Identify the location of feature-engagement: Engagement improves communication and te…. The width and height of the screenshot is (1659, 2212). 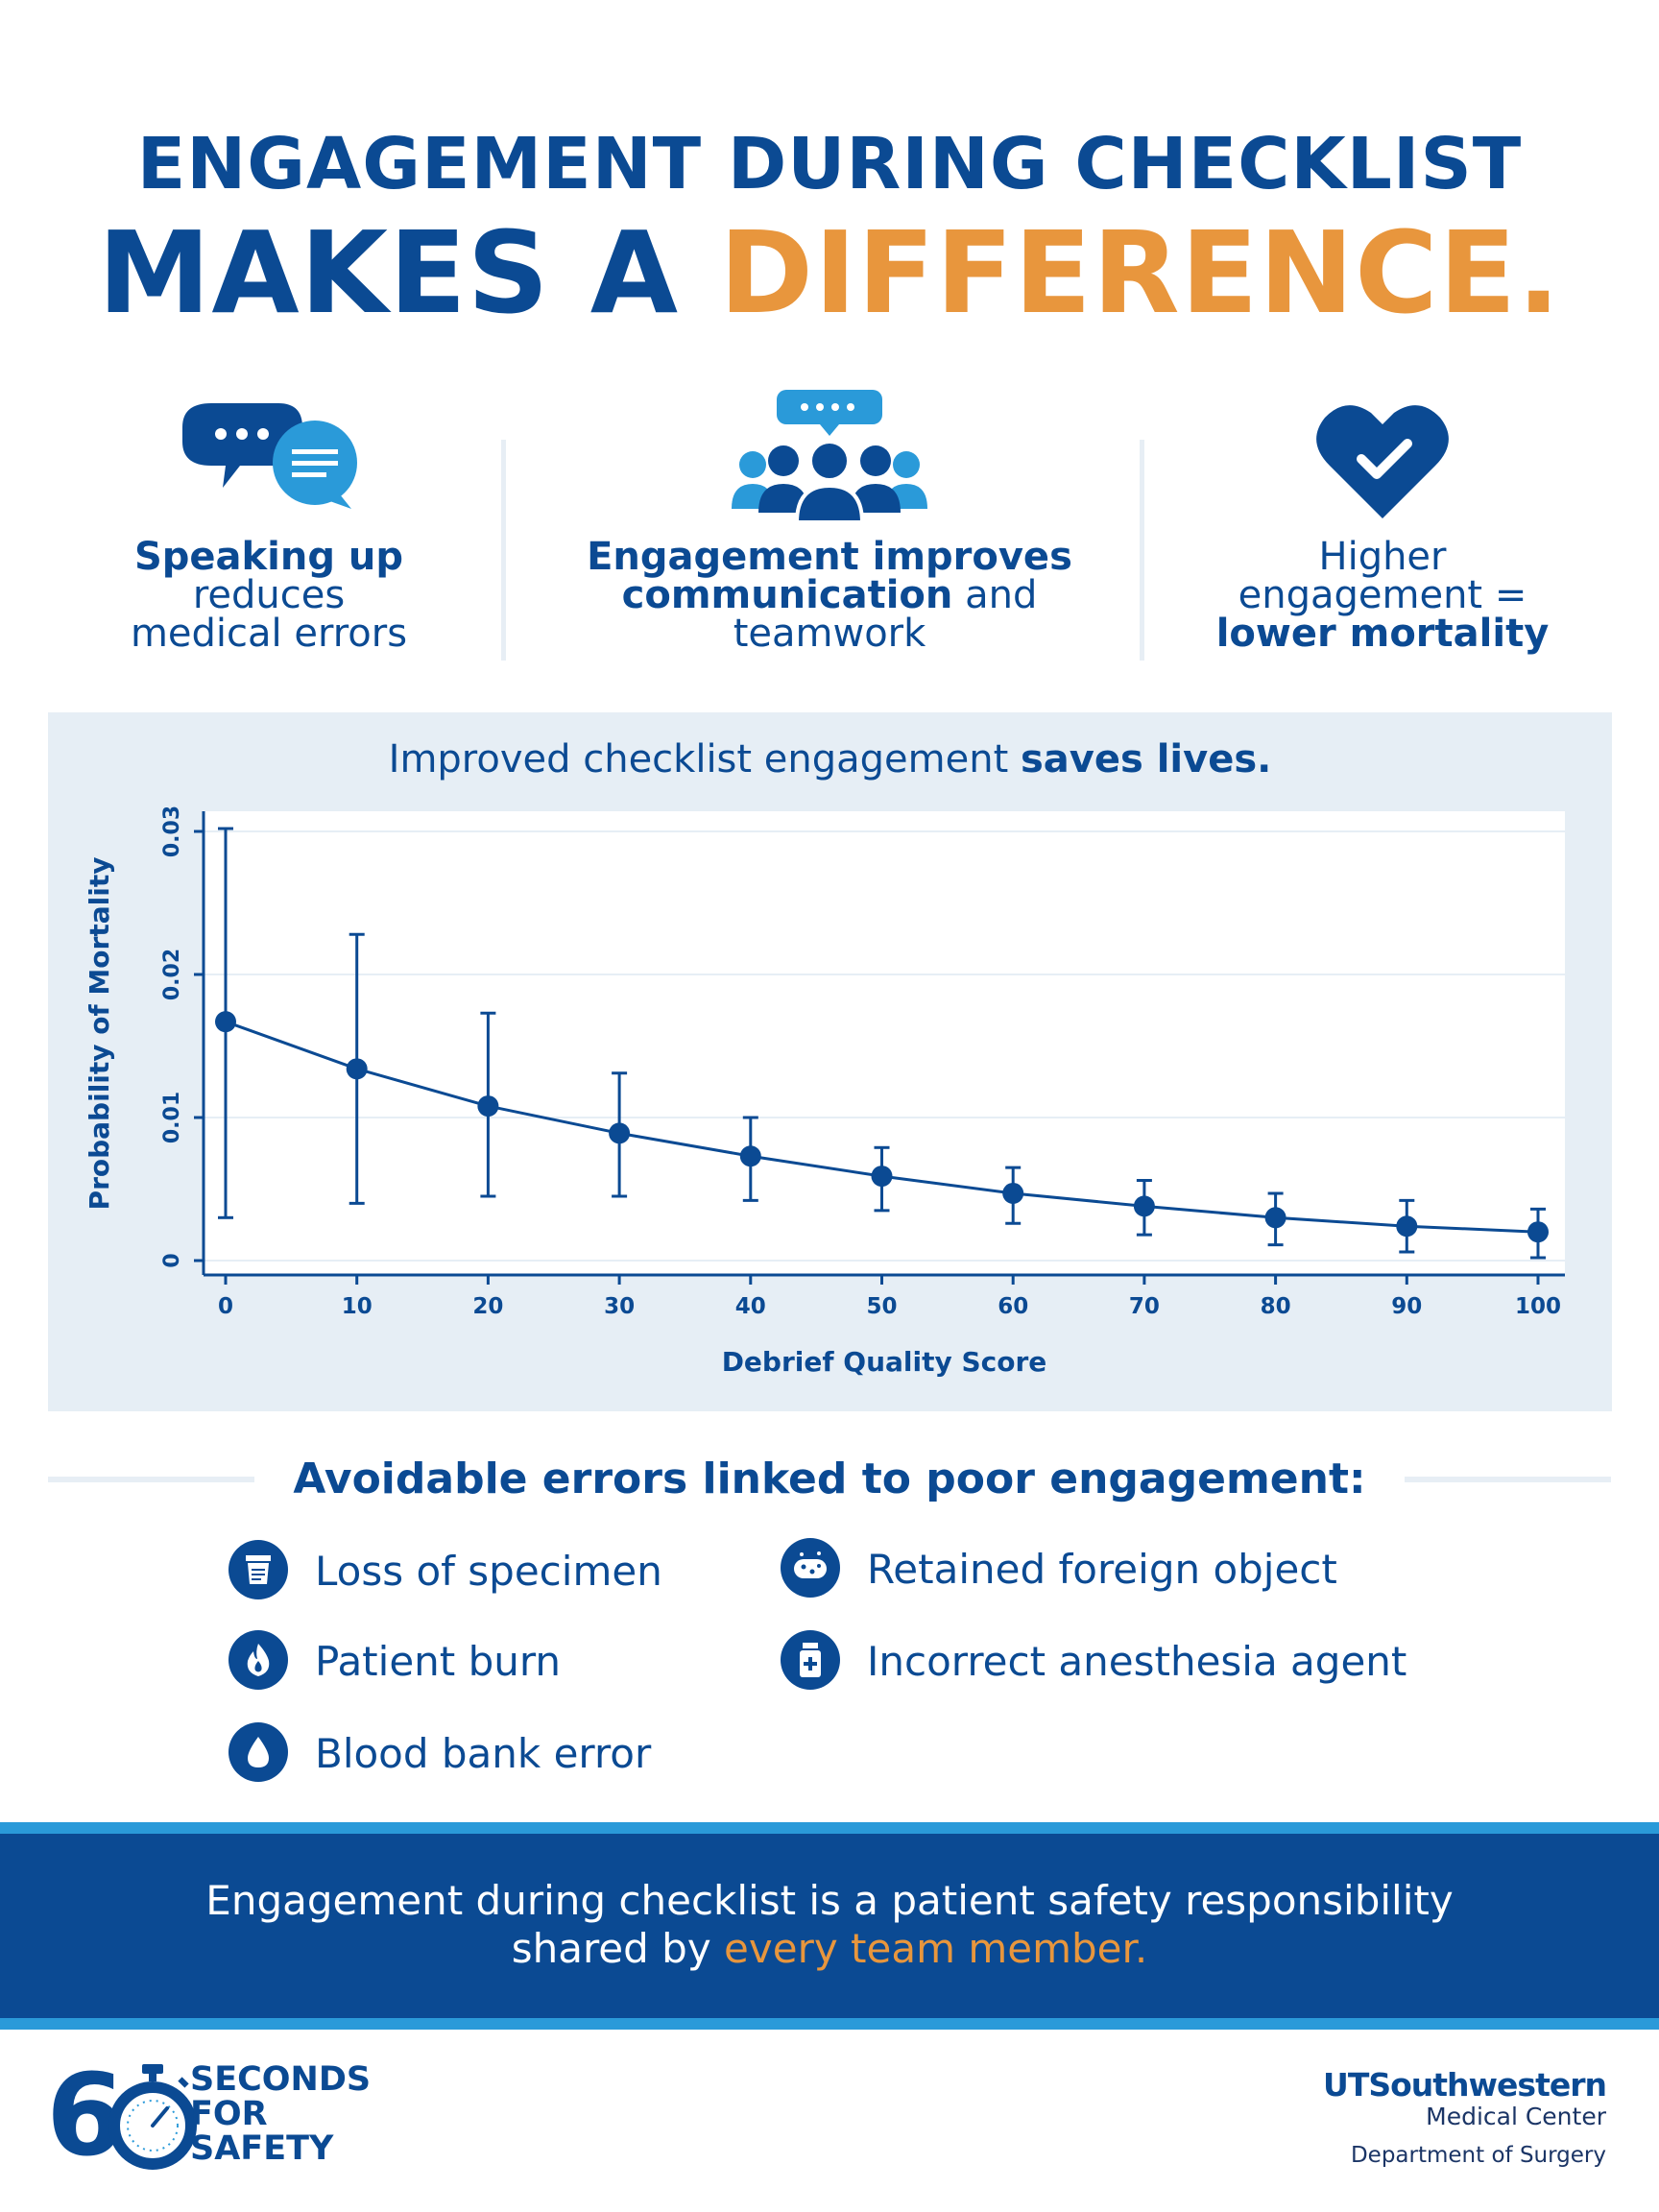
(829, 518).